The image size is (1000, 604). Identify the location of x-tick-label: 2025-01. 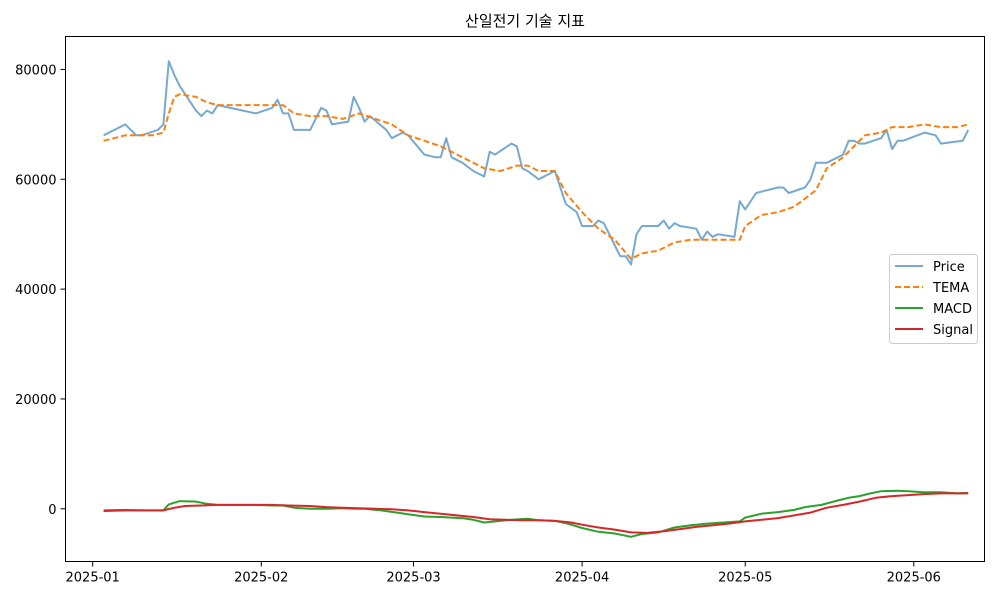
(93, 578).